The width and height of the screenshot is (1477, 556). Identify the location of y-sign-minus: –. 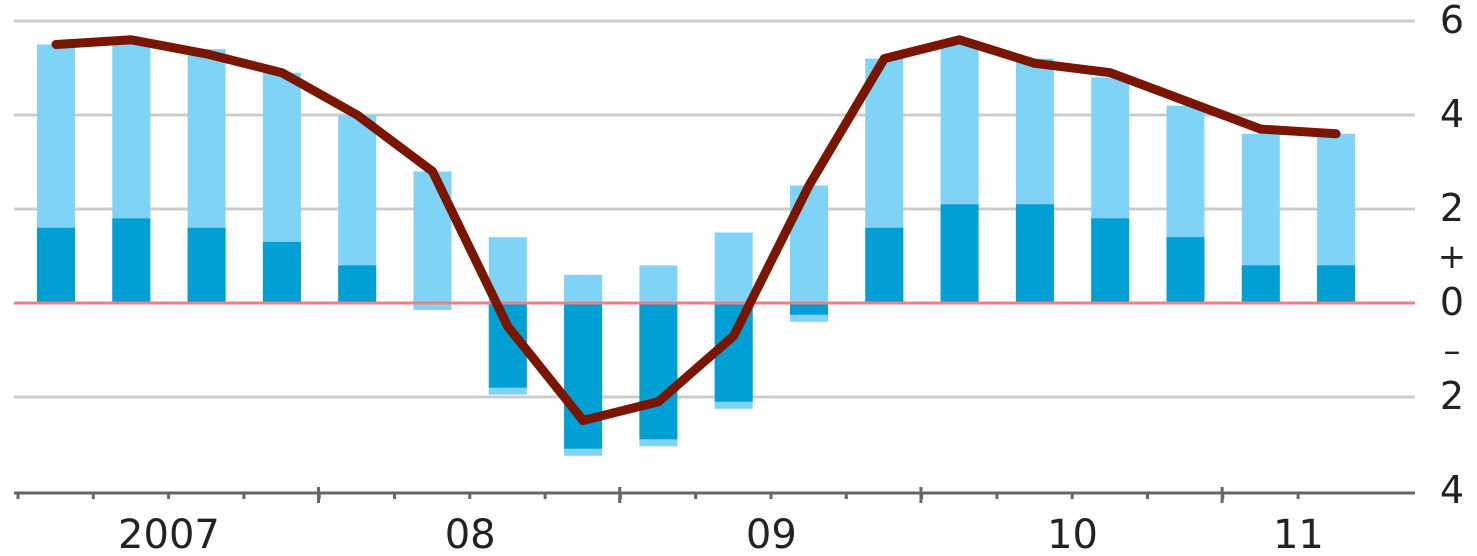
(1452, 351).